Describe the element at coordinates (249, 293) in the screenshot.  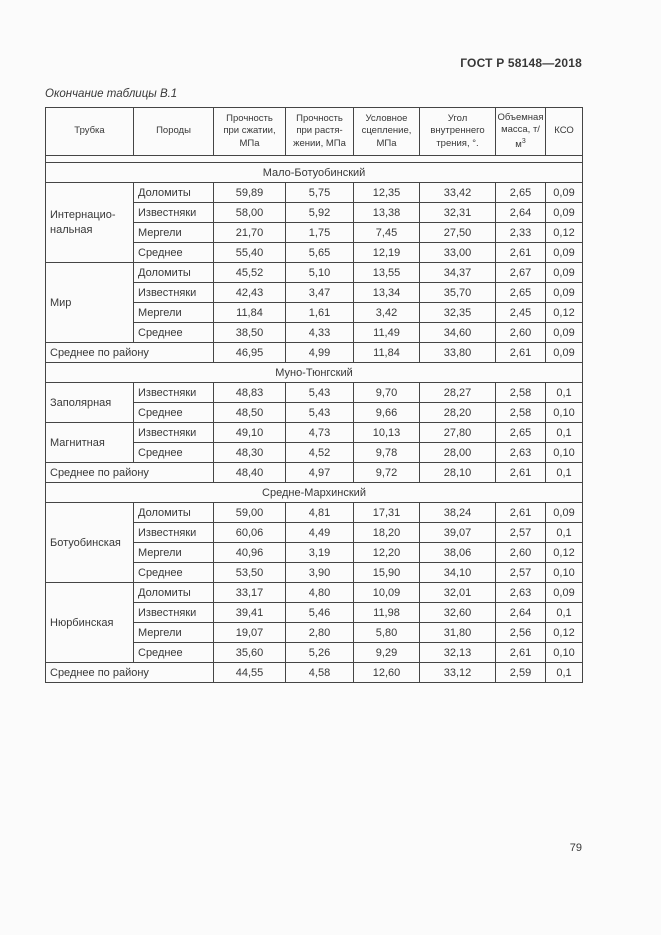
I see `value-cell: 42,43` at that location.